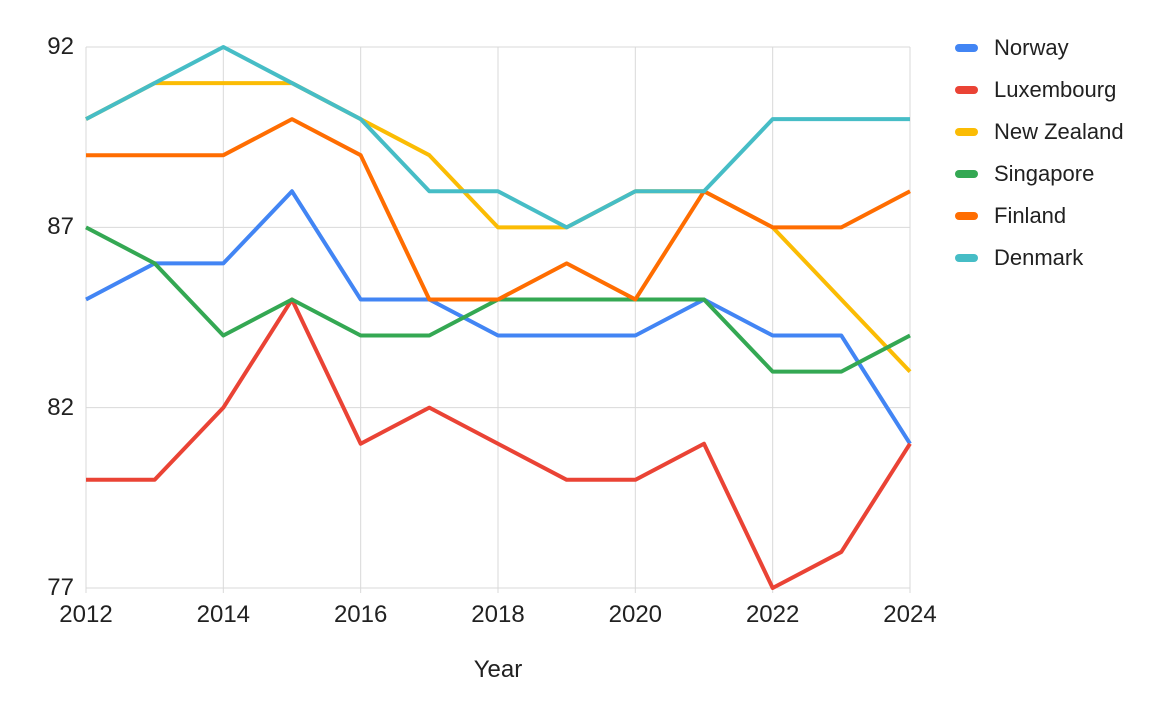  What do you see at coordinates (360, 614) in the screenshot?
I see `x-tick-label-2016: 2016` at bounding box center [360, 614].